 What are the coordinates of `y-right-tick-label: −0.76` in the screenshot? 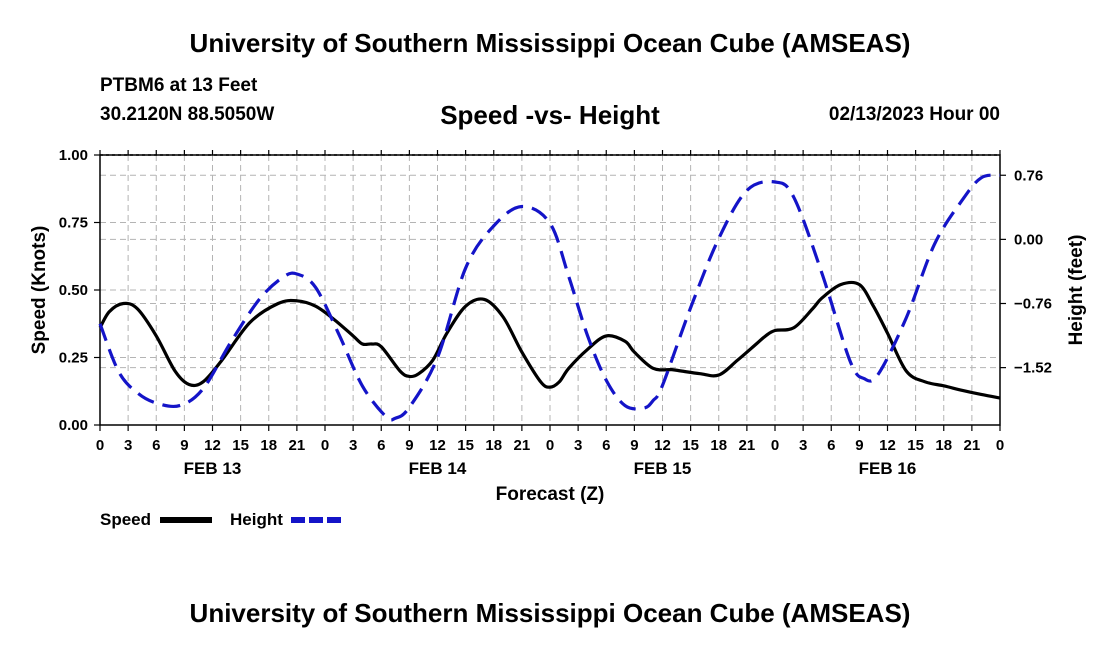 It's located at (1033, 304).